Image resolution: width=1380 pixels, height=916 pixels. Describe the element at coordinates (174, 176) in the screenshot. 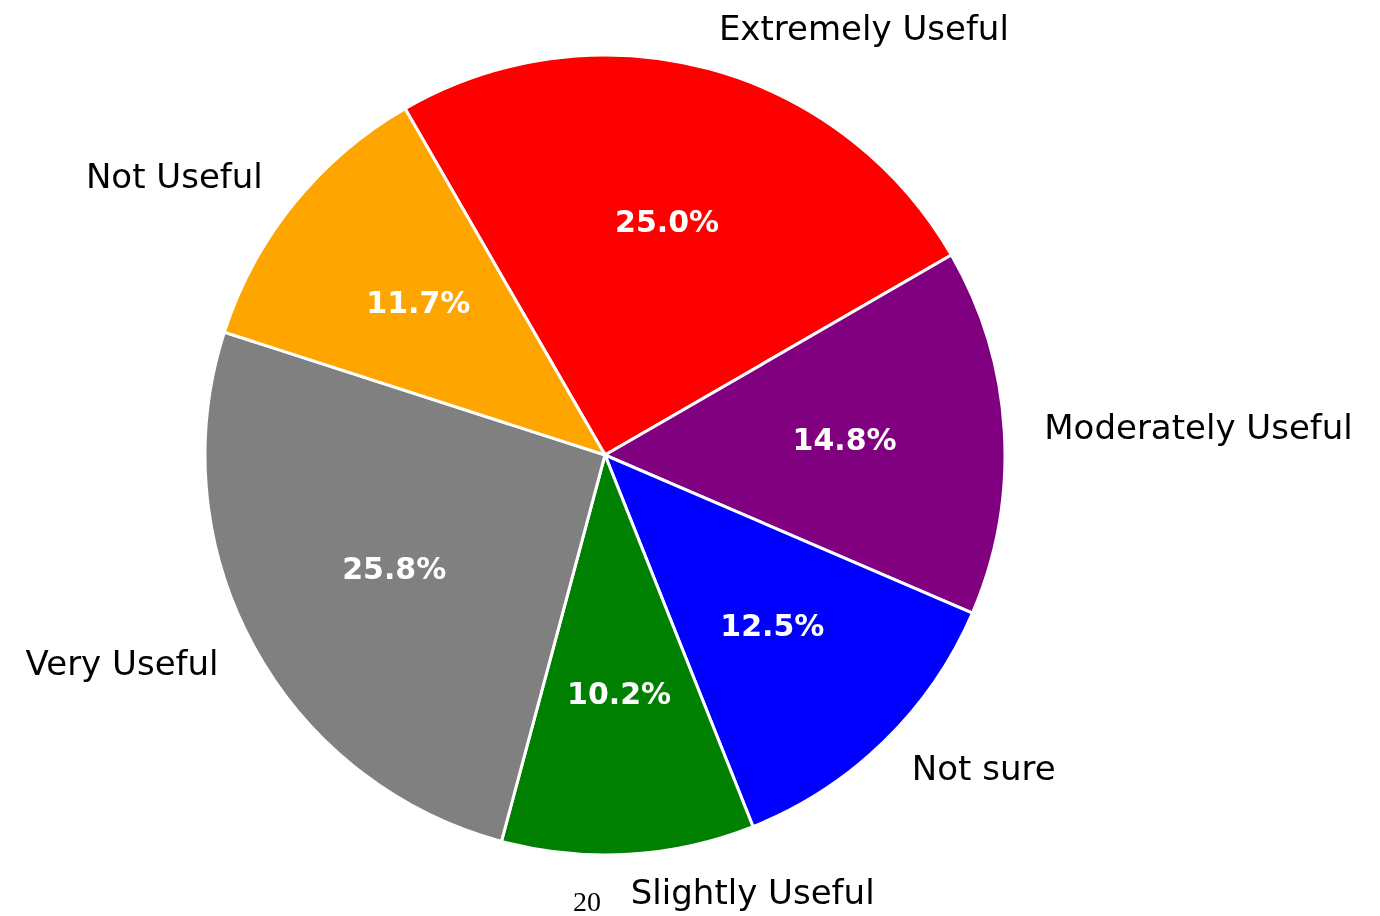

I see `slice-label: Not Useful` at that location.